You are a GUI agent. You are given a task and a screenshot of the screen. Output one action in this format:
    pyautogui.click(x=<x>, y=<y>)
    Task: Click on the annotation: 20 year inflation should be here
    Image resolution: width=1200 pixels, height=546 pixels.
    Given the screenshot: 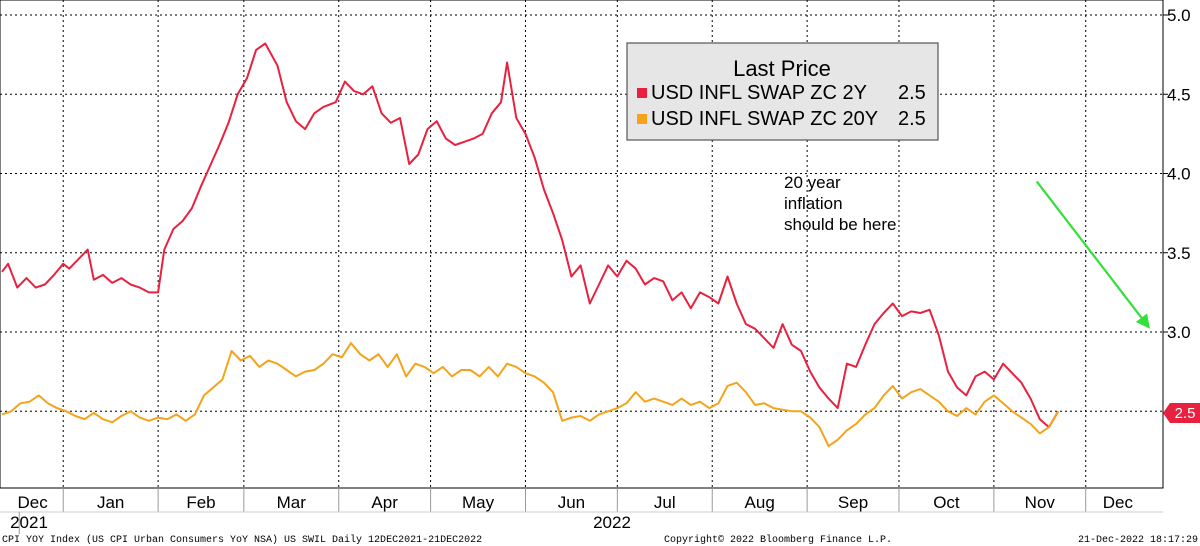 What is the action you would take?
    pyautogui.click(x=967, y=251)
    